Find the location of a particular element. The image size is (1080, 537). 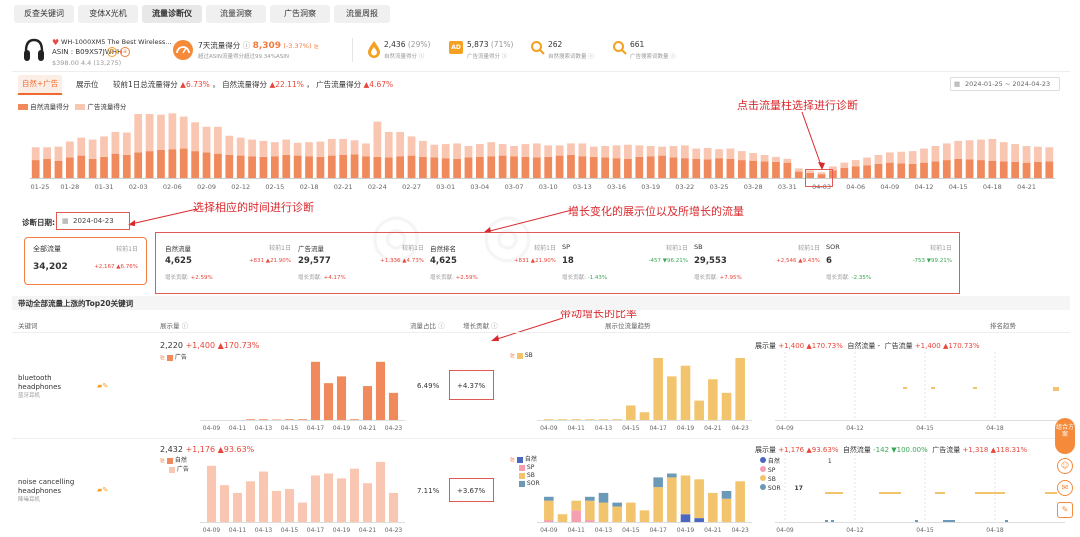

rank-trend-chart: 04-09 04-12 04-15 04-18 is located at coordinates (920, 494).